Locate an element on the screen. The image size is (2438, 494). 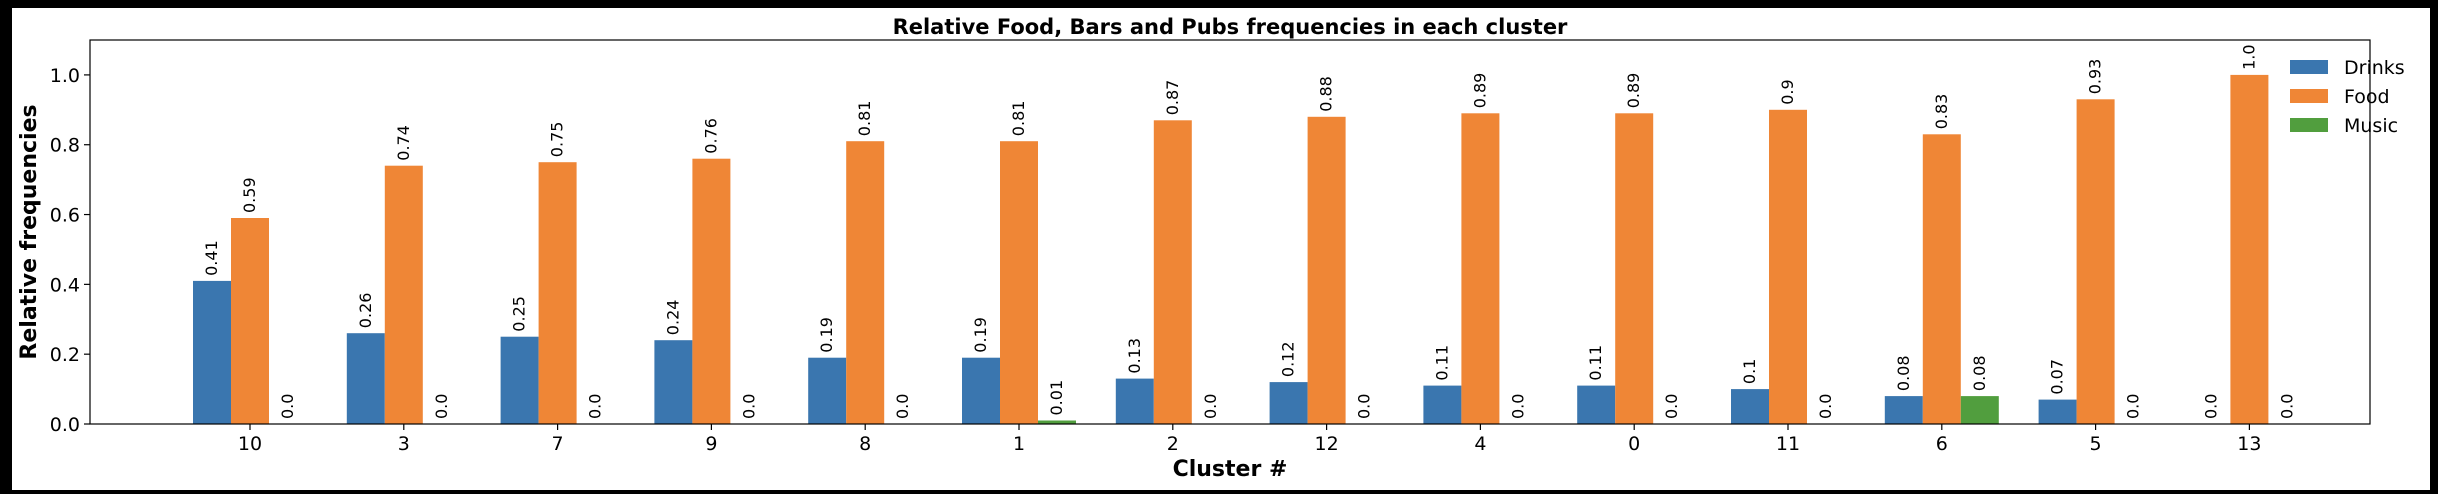
data-label-drinks-cluster-13: 0.0 is located at coordinates (2210, 406).